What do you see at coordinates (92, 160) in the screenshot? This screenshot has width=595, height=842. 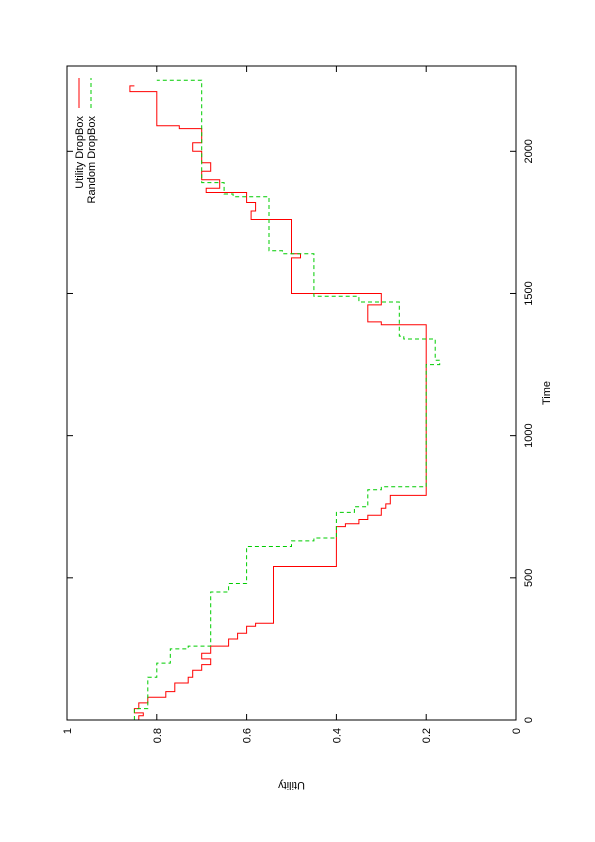 I see `legend-label-2: Random DropBox` at bounding box center [92, 160].